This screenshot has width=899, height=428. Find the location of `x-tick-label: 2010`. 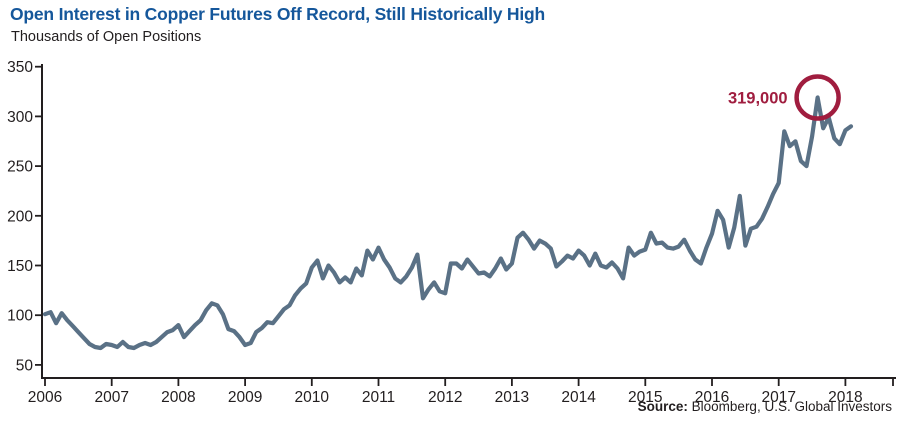

x-tick-label: 2010 is located at coordinates (312, 397).